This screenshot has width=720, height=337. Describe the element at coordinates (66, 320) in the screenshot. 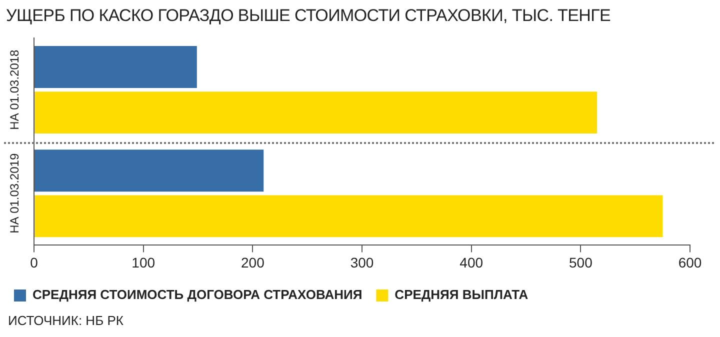

I see `text: ИСТОЧНИК: НБ РК` at that location.